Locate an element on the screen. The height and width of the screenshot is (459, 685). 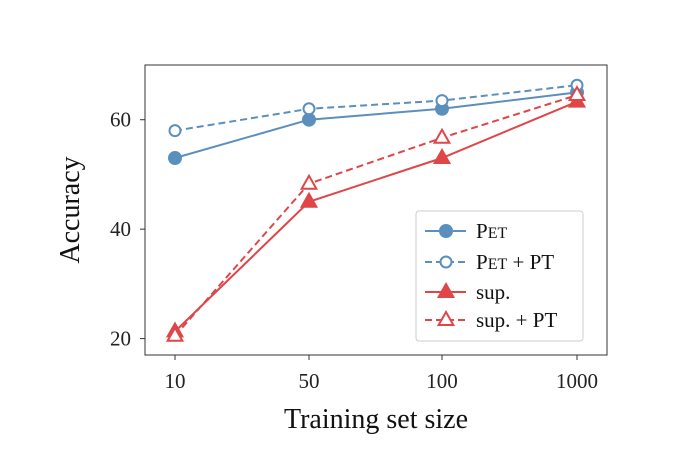
y-tick-label: 20 is located at coordinates (120, 339).